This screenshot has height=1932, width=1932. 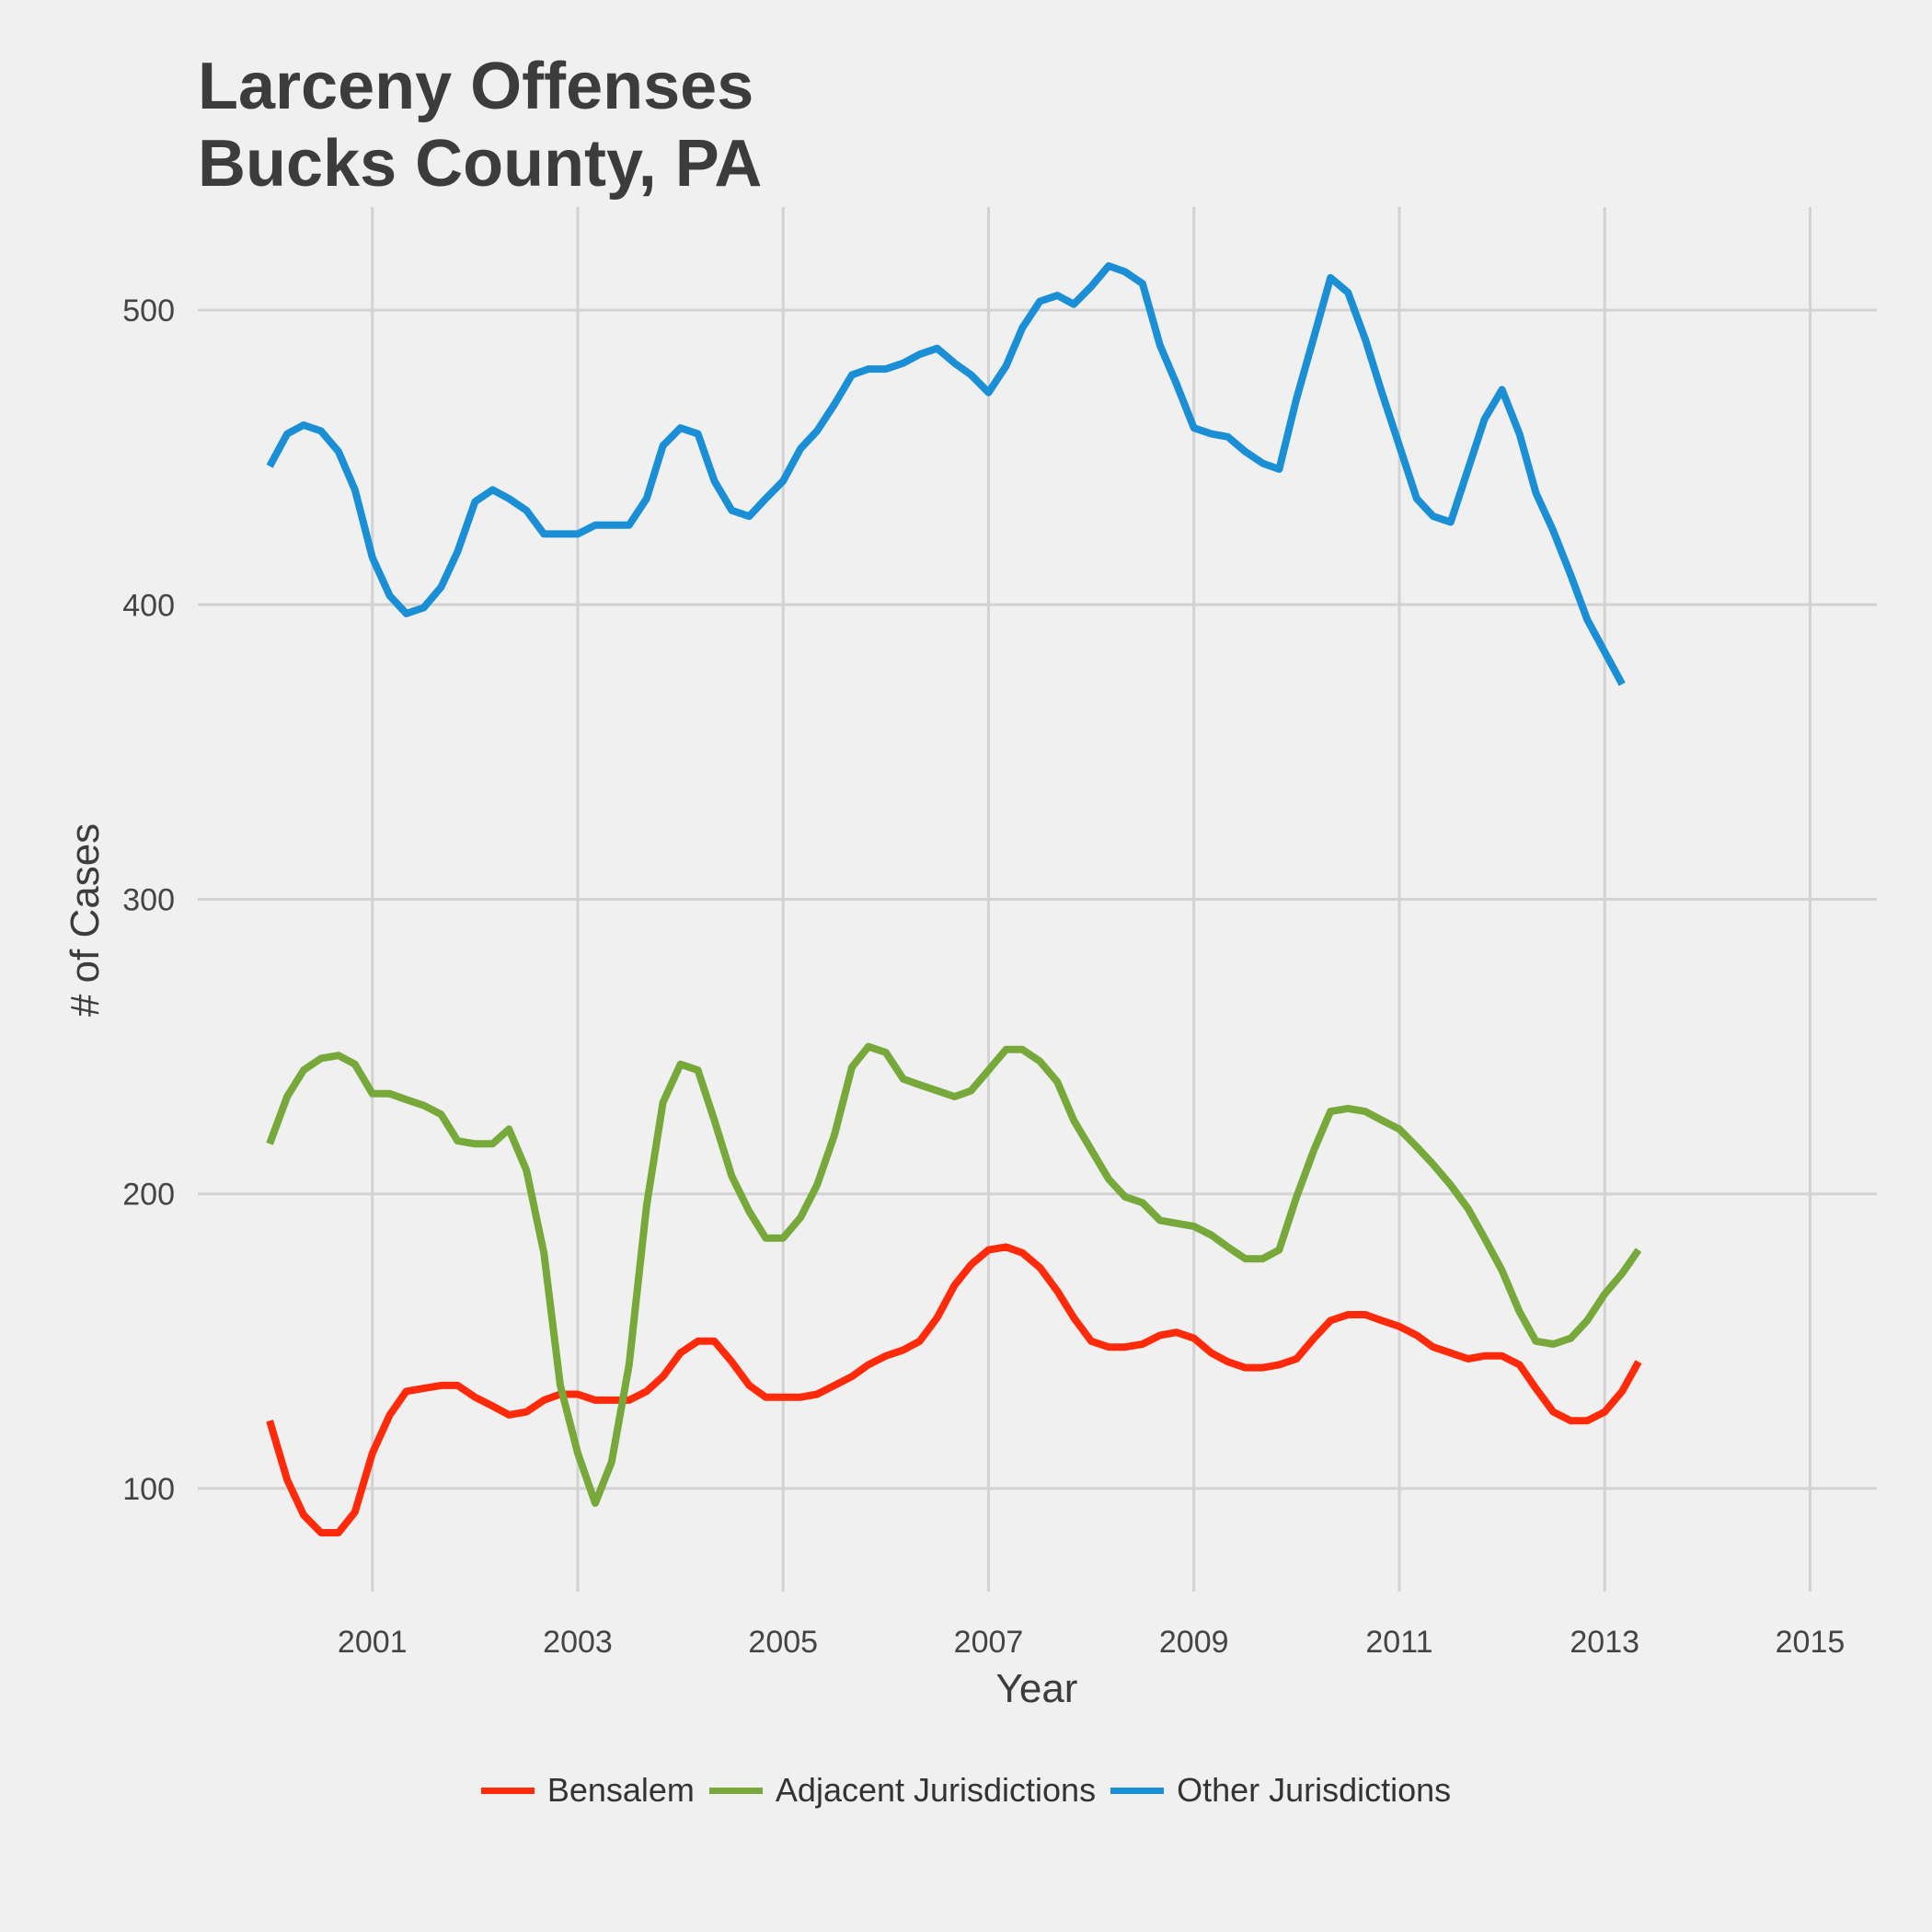 What do you see at coordinates (148, 1195) in the screenshot?
I see `y-tick-label: 200` at bounding box center [148, 1195].